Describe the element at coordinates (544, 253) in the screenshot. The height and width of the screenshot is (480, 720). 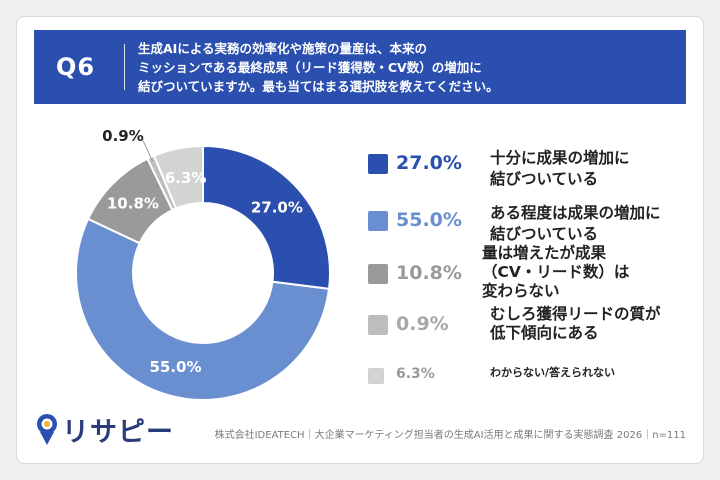
I see `legend-label-line: 量は増えたが成果` at that location.